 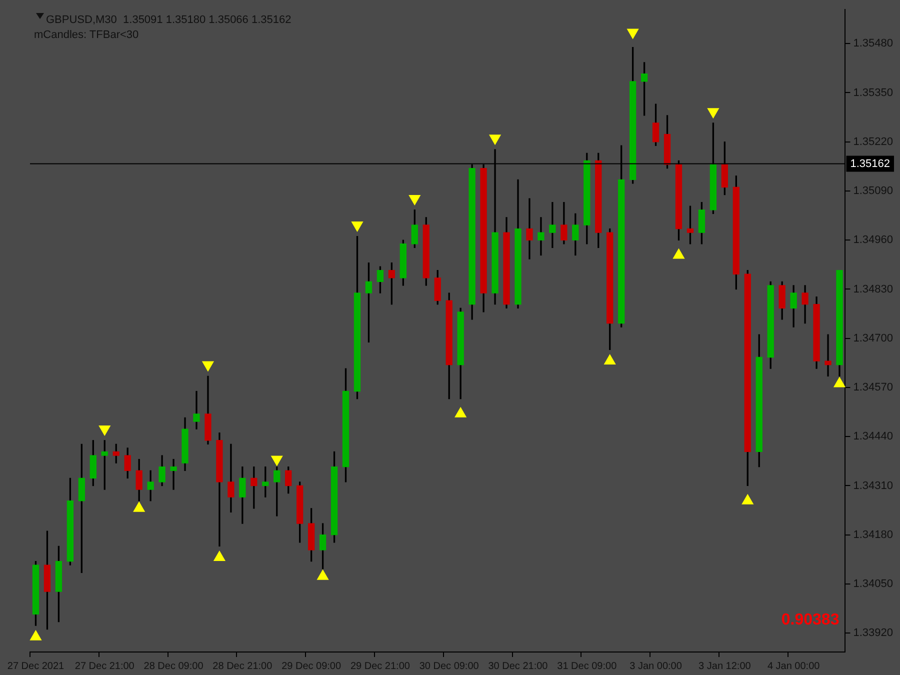 What do you see at coordinates (873, 436) in the screenshot?
I see `y-tick-label: 1.34440` at bounding box center [873, 436].